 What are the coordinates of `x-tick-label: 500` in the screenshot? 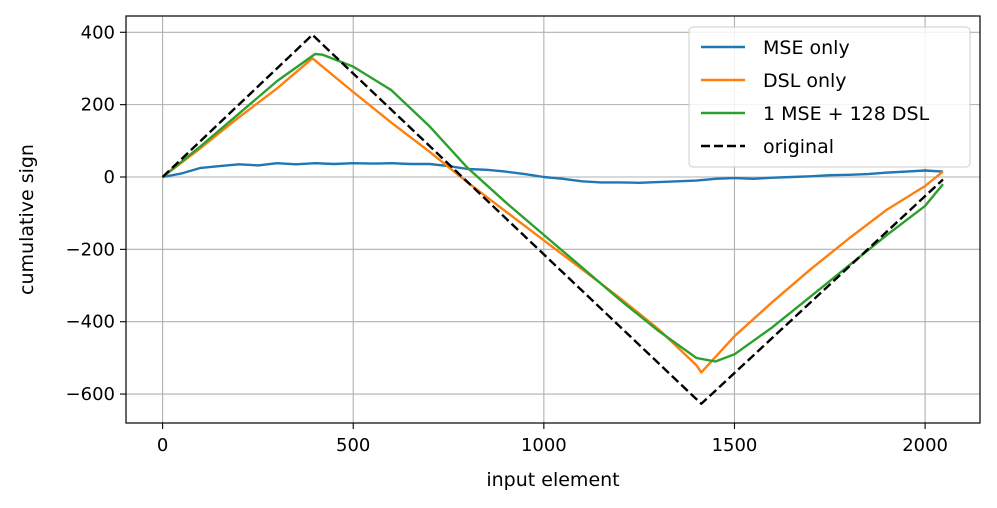 It's located at (353, 445).